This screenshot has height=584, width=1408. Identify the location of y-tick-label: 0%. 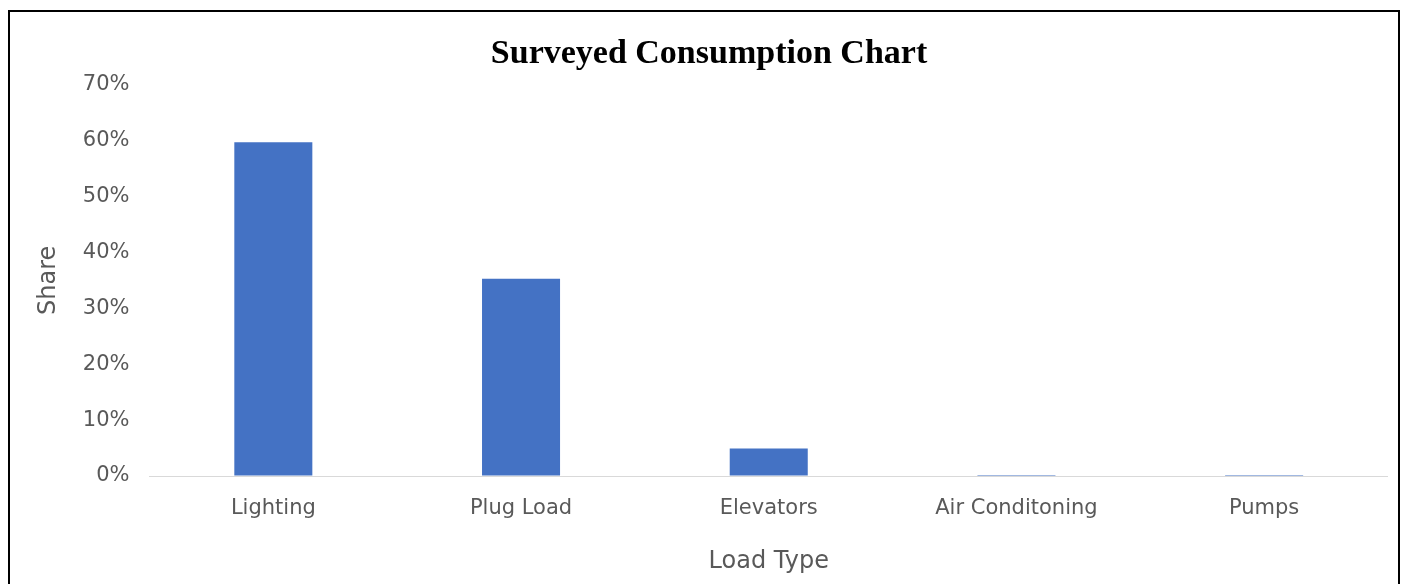
(113, 474).